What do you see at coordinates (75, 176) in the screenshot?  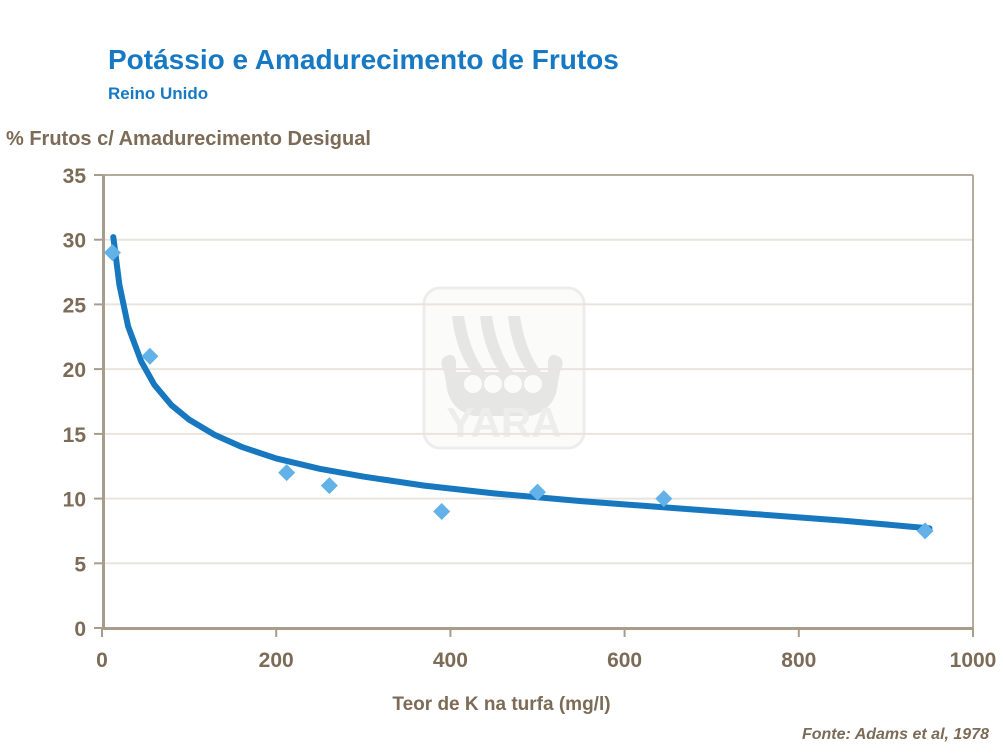 I see `y-tick-label: 35` at bounding box center [75, 176].